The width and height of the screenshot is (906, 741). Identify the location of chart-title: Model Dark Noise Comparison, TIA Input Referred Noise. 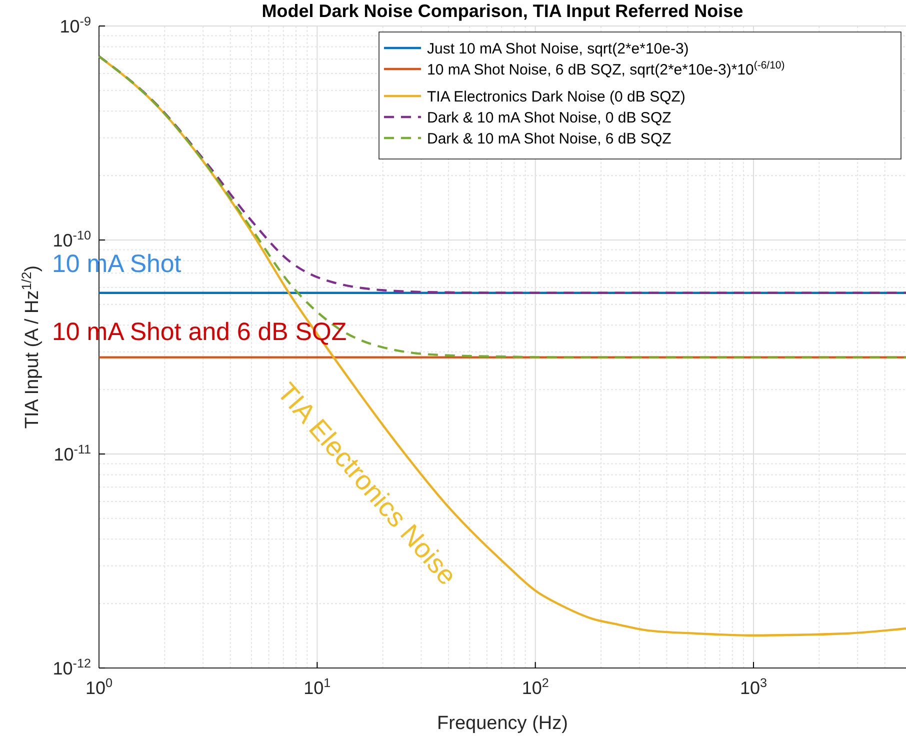
(503, 11).